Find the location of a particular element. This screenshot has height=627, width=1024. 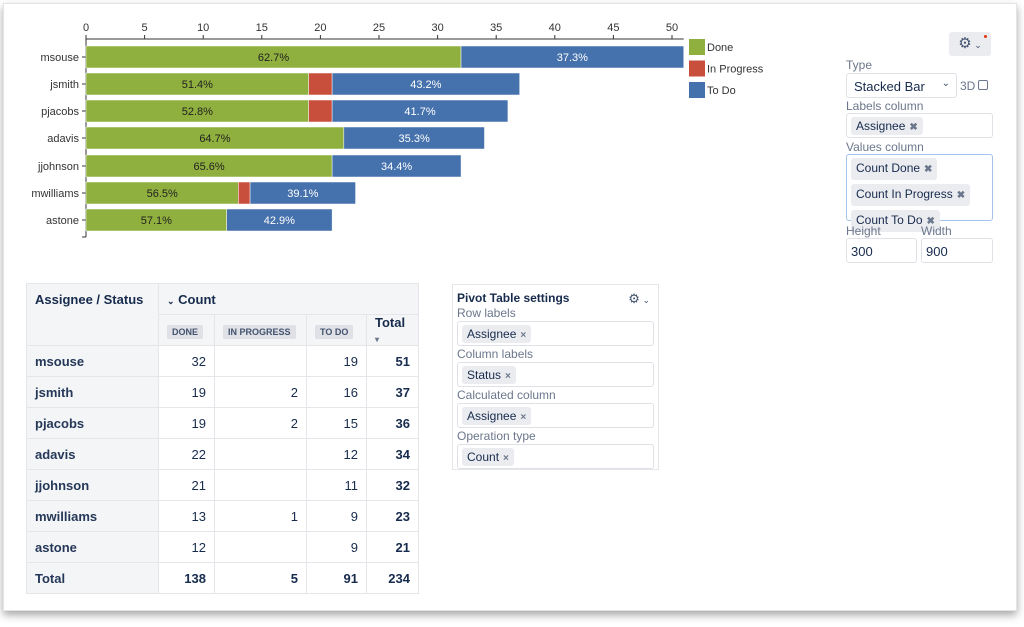

3d-label: 3D is located at coordinates (968, 86).